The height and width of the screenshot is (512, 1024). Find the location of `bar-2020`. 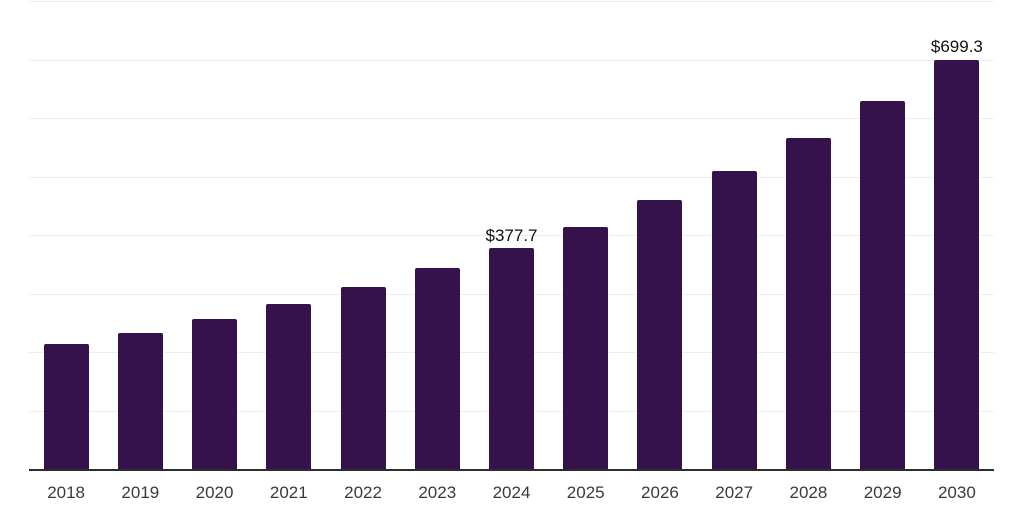

bar-2020 is located at coordinates (215, 394).